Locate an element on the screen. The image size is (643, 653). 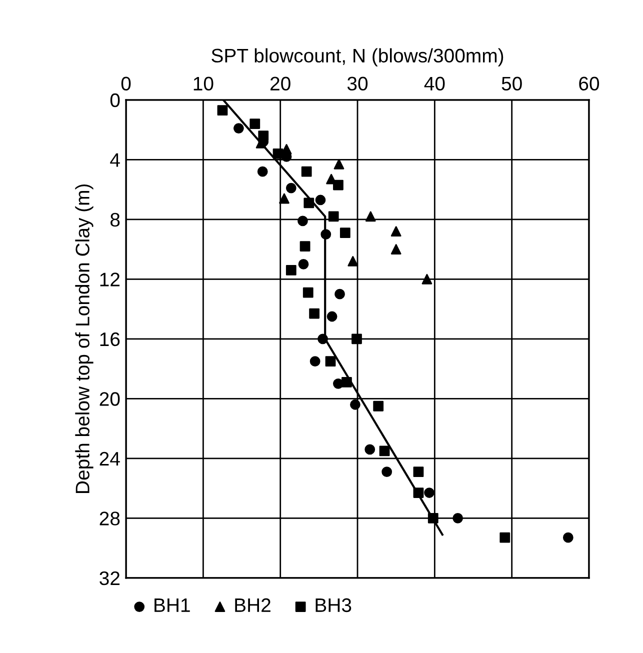
y-axis-title: Depth below top of London Clay (m) is located at coordinates (84, 338).